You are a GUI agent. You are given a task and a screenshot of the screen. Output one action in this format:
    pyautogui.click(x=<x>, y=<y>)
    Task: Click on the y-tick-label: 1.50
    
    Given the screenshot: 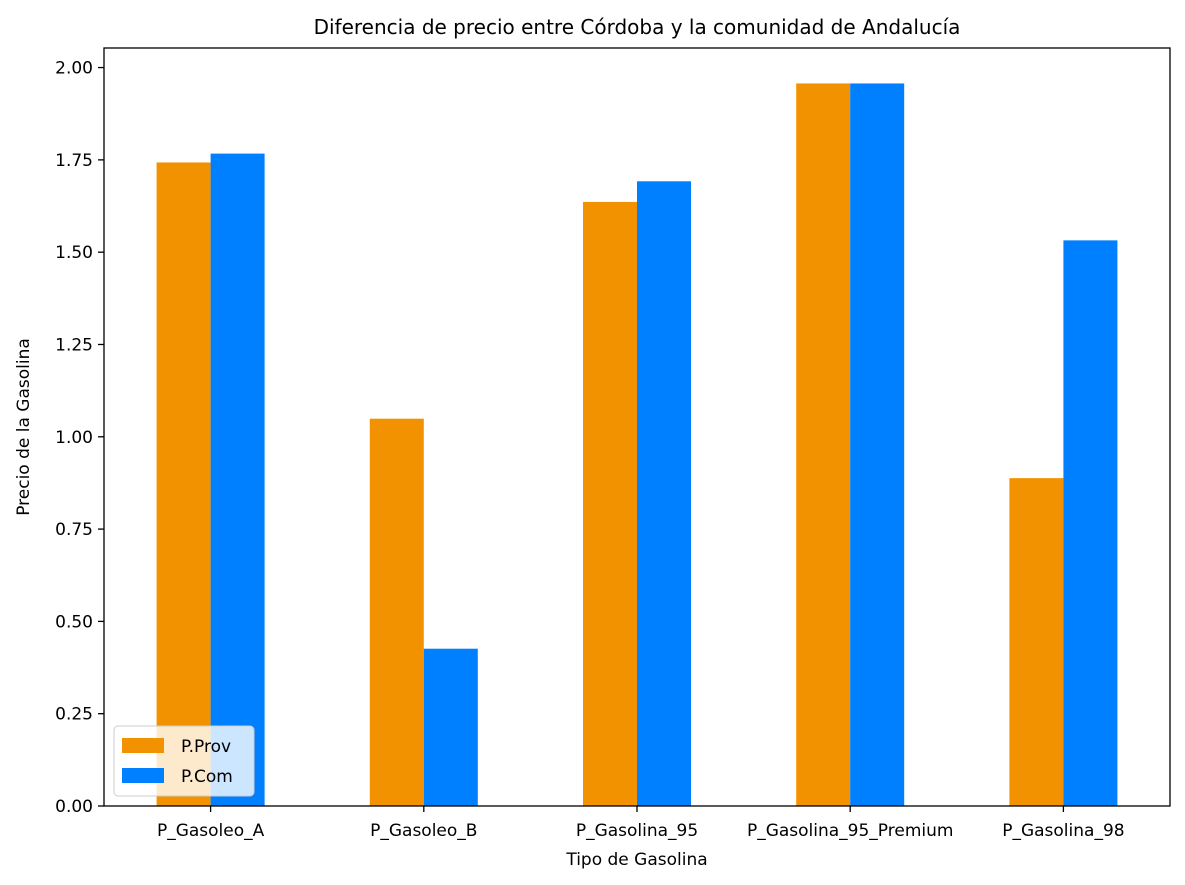 What is the action you would take?
    pyautogui.click(x=74, y=253)
    